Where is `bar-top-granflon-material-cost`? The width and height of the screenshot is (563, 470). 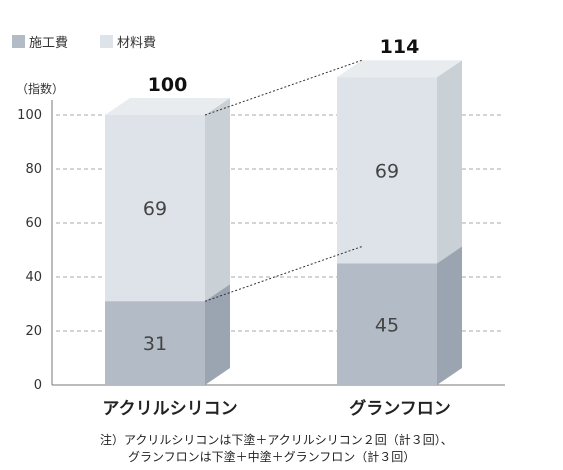 bar-top-granflon-material-cost is located at coordinates (399, 69).